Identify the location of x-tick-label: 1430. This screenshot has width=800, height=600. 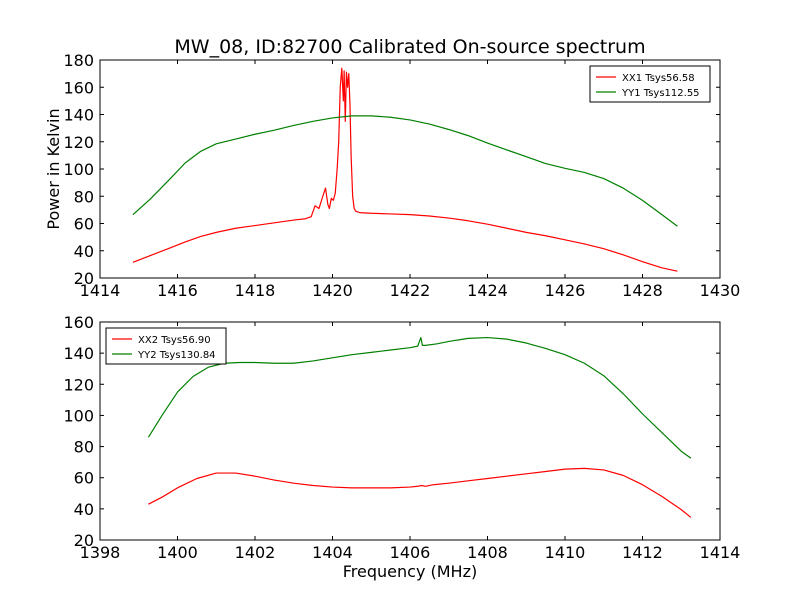
(720, 290).